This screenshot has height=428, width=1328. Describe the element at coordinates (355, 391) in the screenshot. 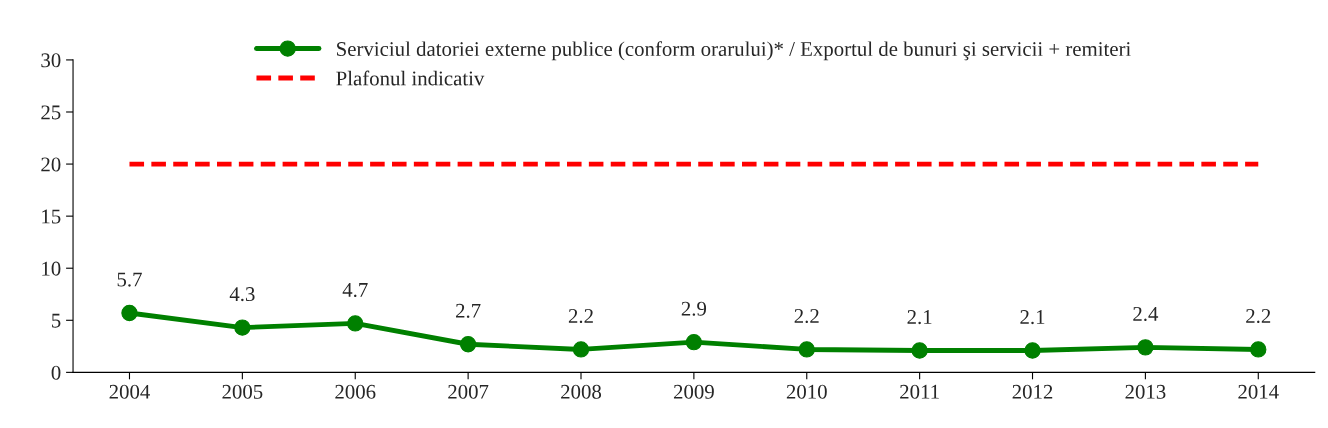

I see `x-tick-label: 2006` at that location.